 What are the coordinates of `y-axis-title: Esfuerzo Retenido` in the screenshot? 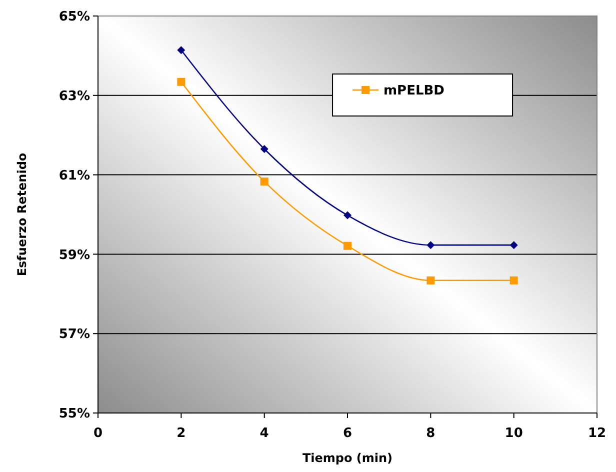 It's located at (22, 214).